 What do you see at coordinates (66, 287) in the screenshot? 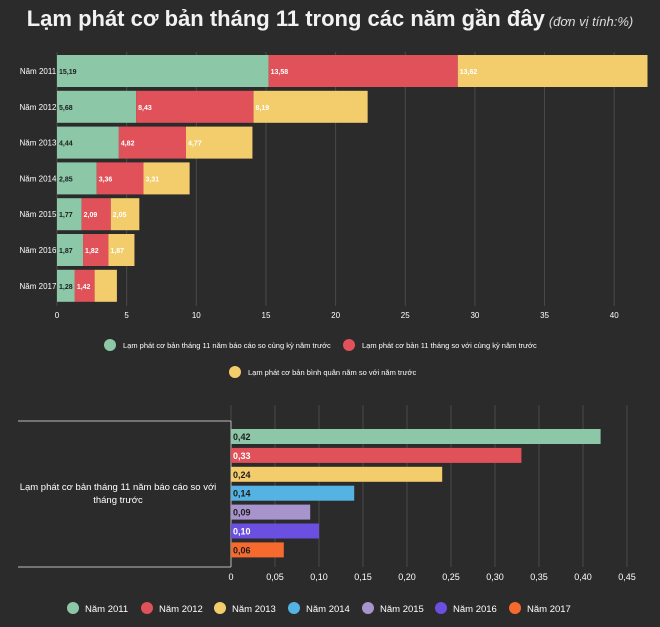
I see `data-label: 1,28` at bounding box center [66, 287].